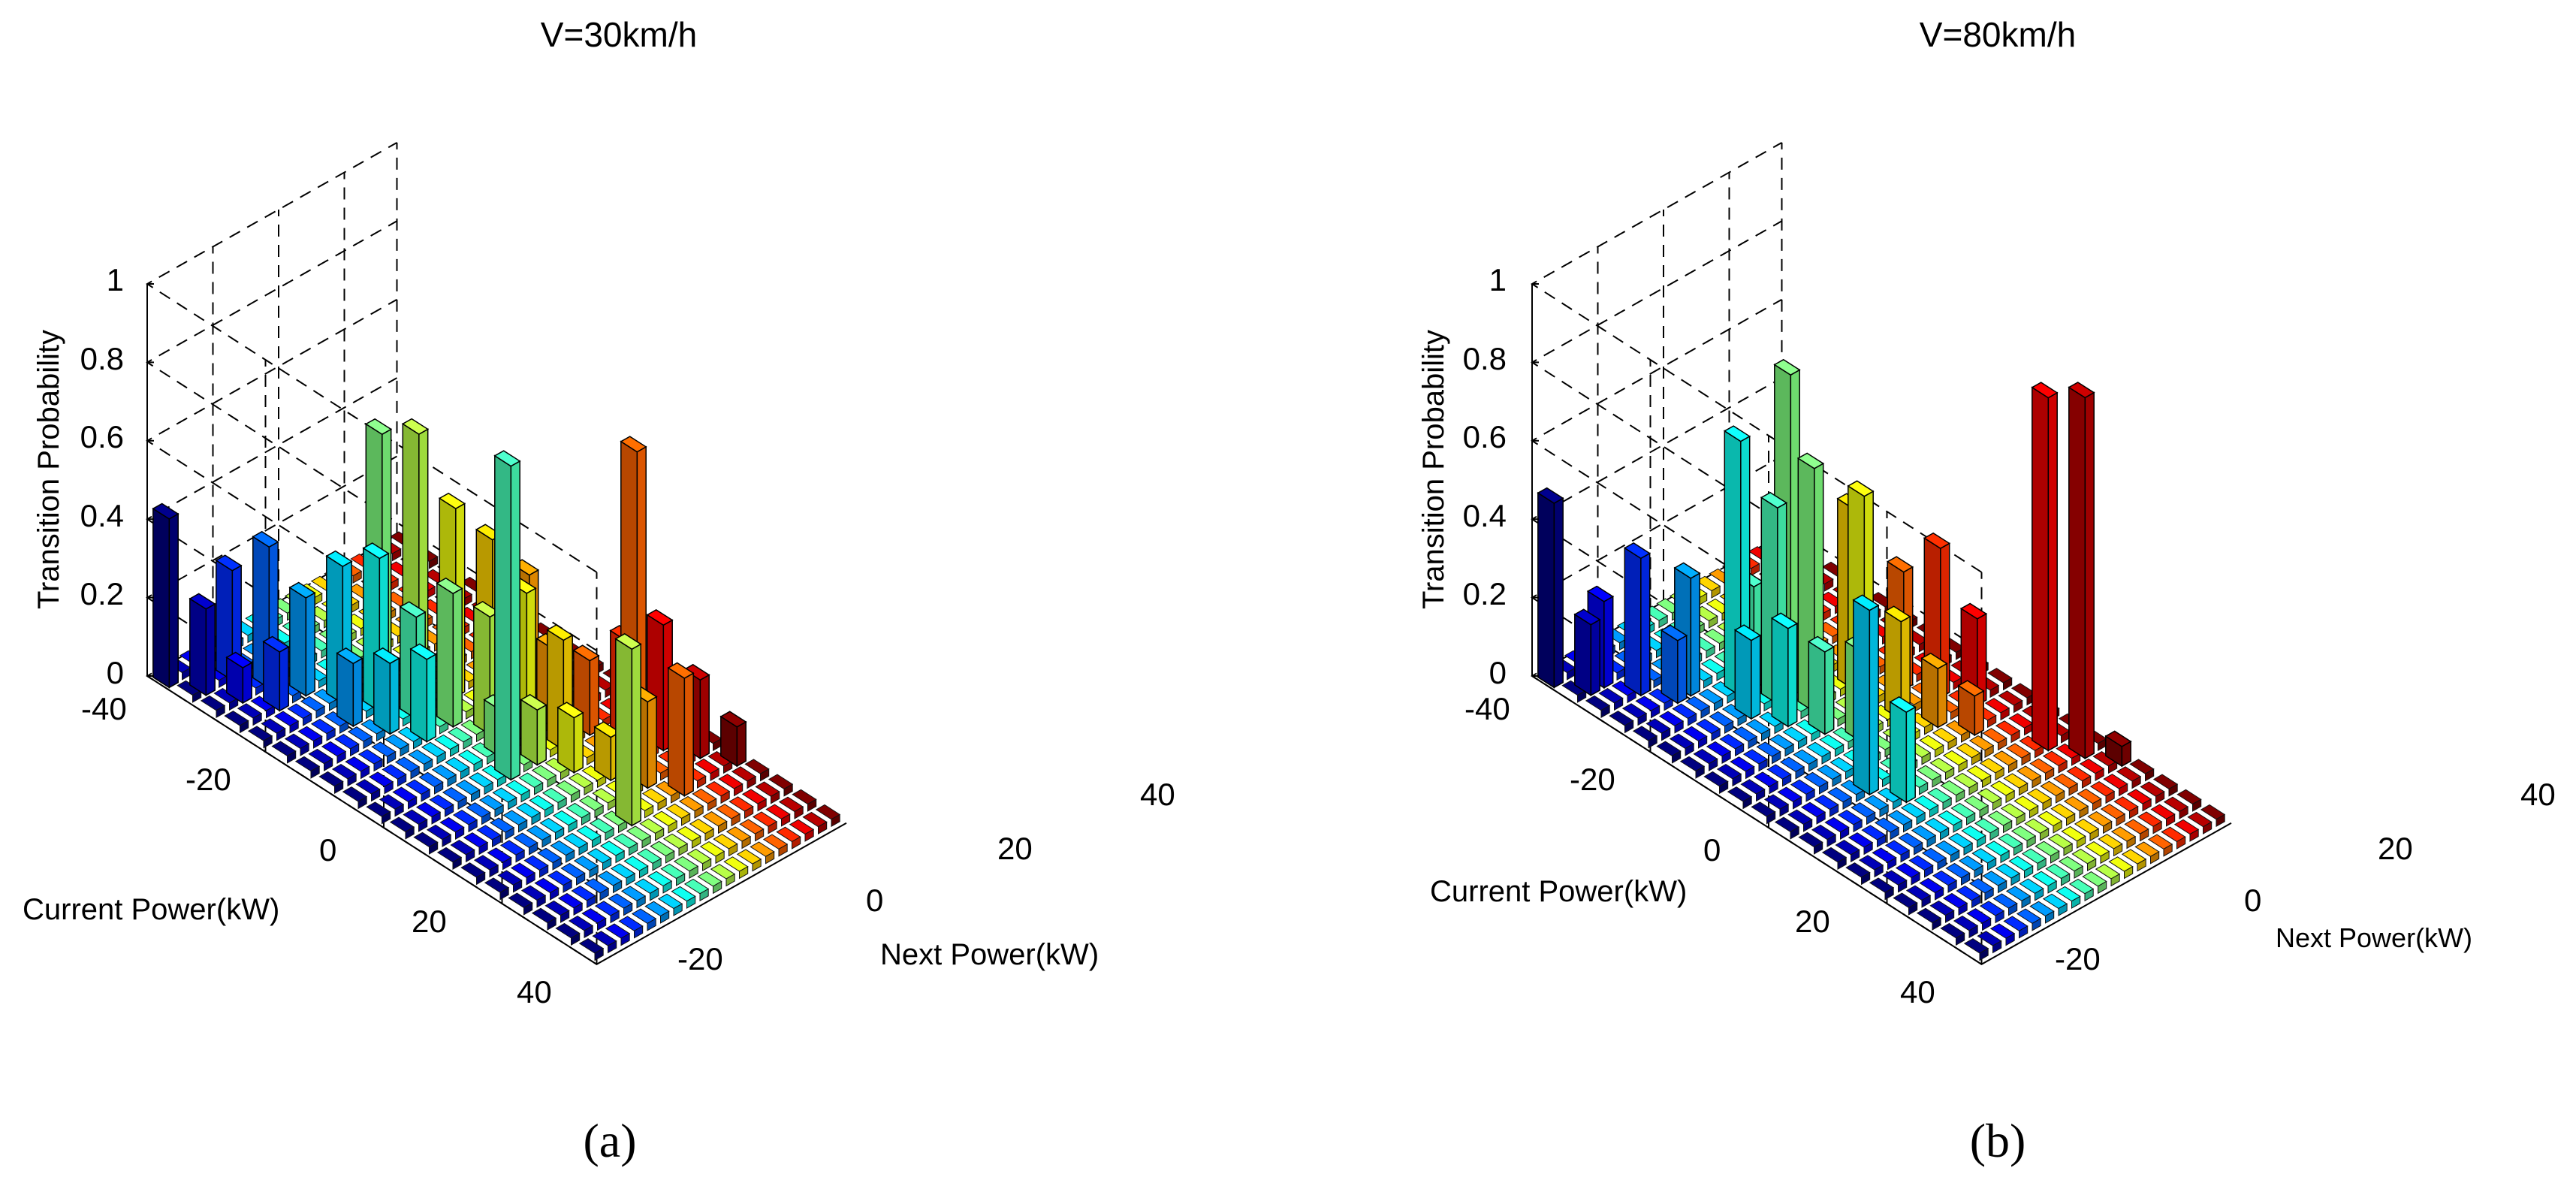 The image size is (2576, 1177). Describe the element at coordinates (151, 910) in the screenshot. I see `panel-a-y-axis-label: Current Power(kW)` at that location.